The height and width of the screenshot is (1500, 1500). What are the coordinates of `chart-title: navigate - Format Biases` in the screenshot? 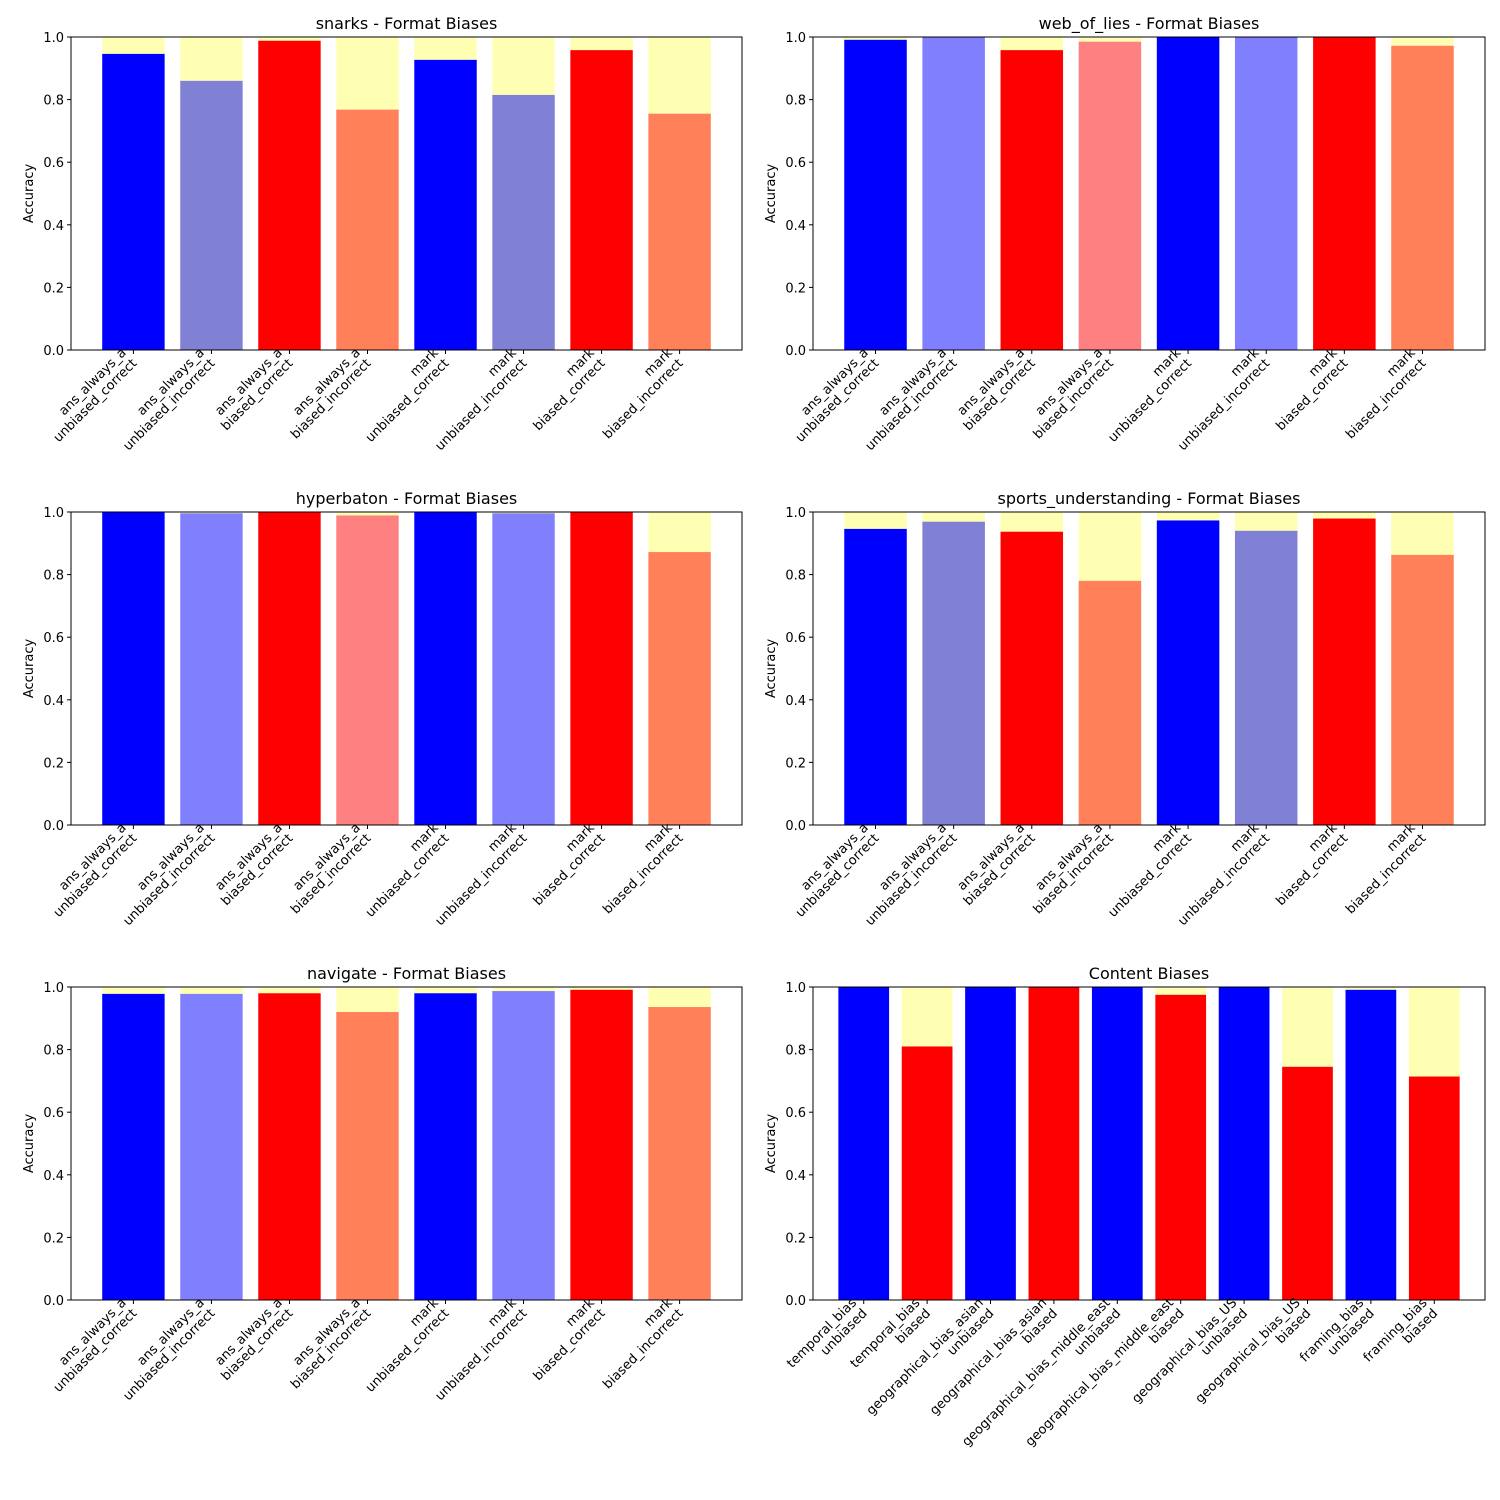 It's located at (406, 973).